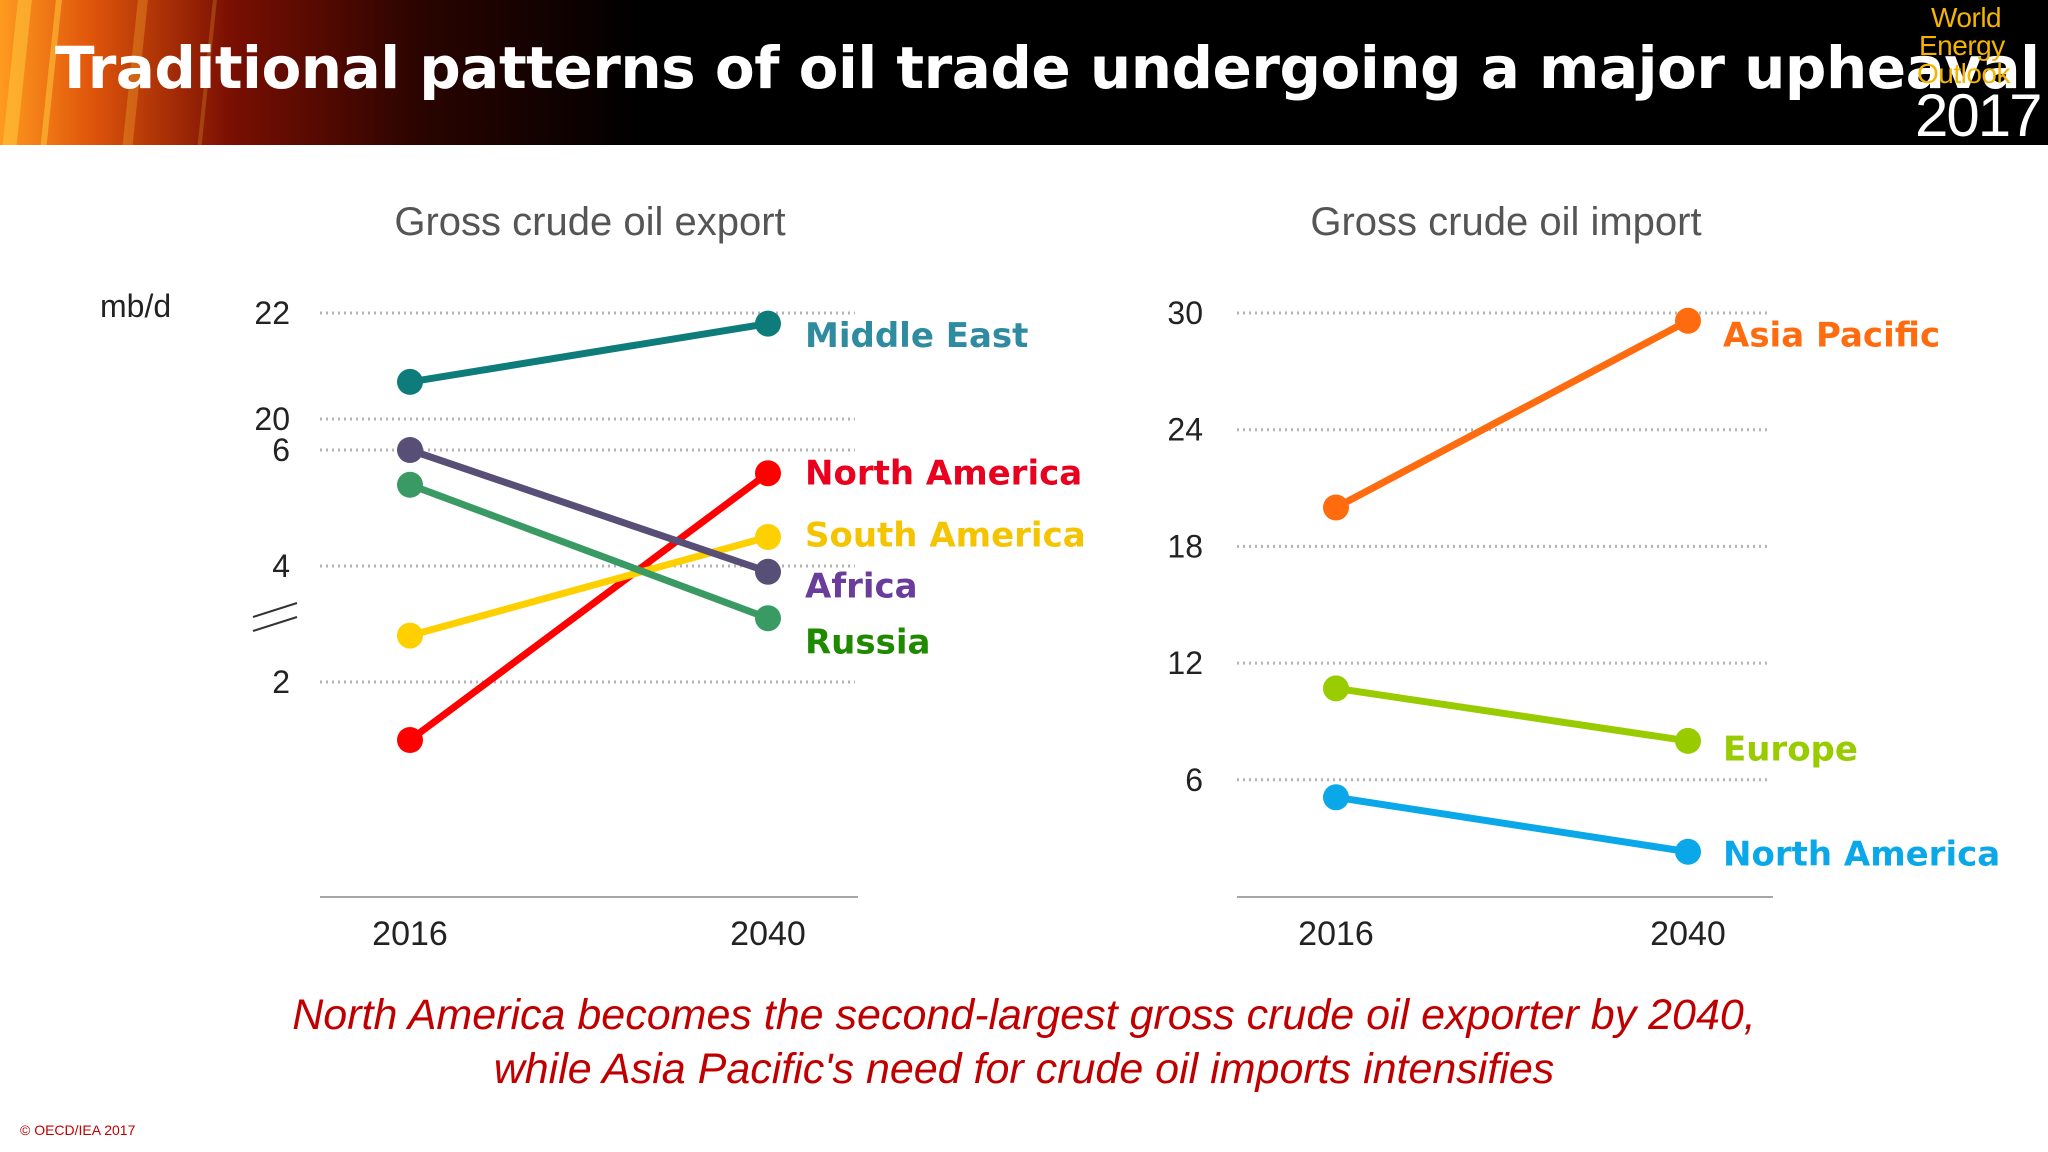  What do you see at coordinates (1185, 663) in the screenshot?
I see `y-tick-label: 12` at bounding box center [1185, 663].